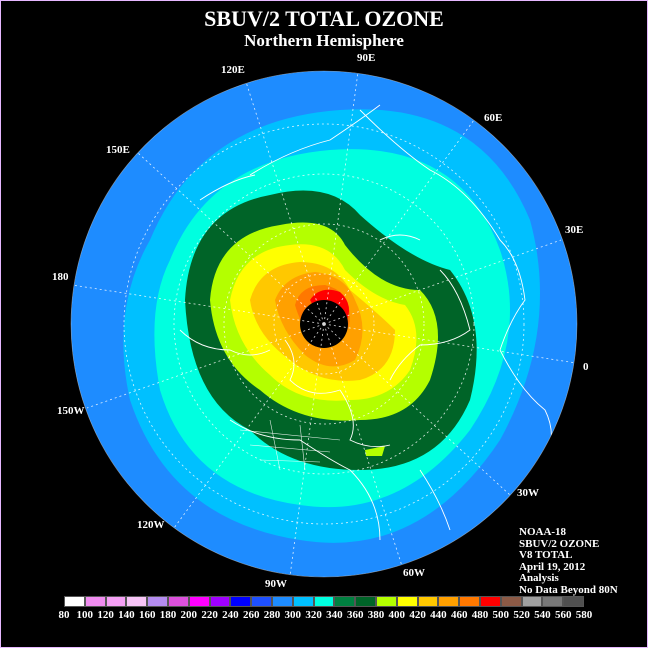 The image size is (648, 648). I want to click on color-scale-tick: 500, so click(501, 615).